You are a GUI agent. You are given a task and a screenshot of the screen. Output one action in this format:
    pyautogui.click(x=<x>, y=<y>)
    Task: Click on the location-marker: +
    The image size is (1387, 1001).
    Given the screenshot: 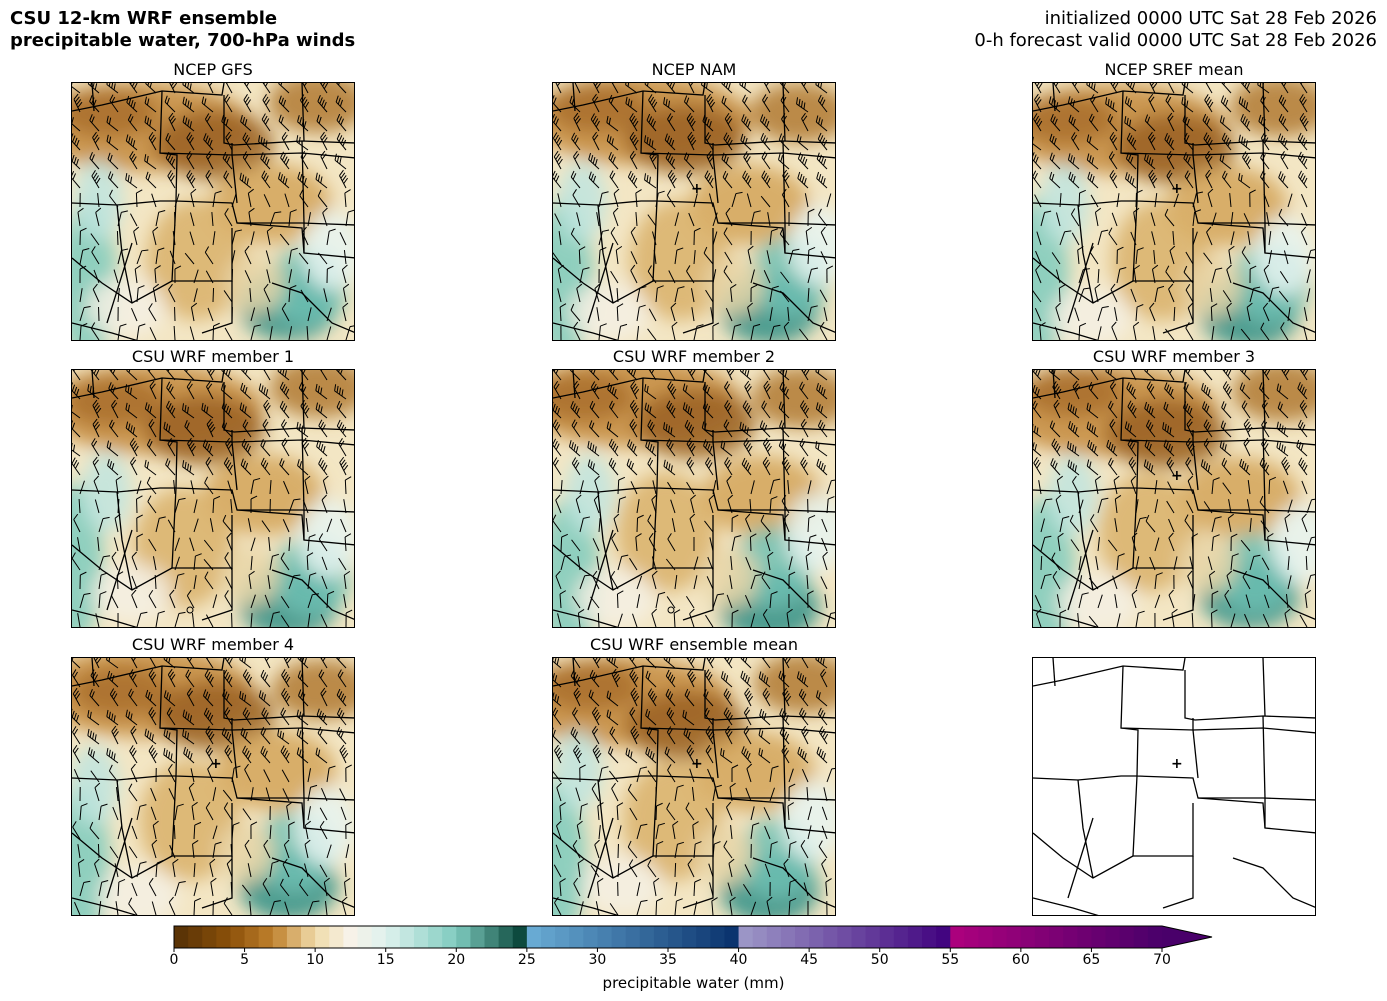 What is the action you would take?
    pyautogui.click(x=697, y=764)
    